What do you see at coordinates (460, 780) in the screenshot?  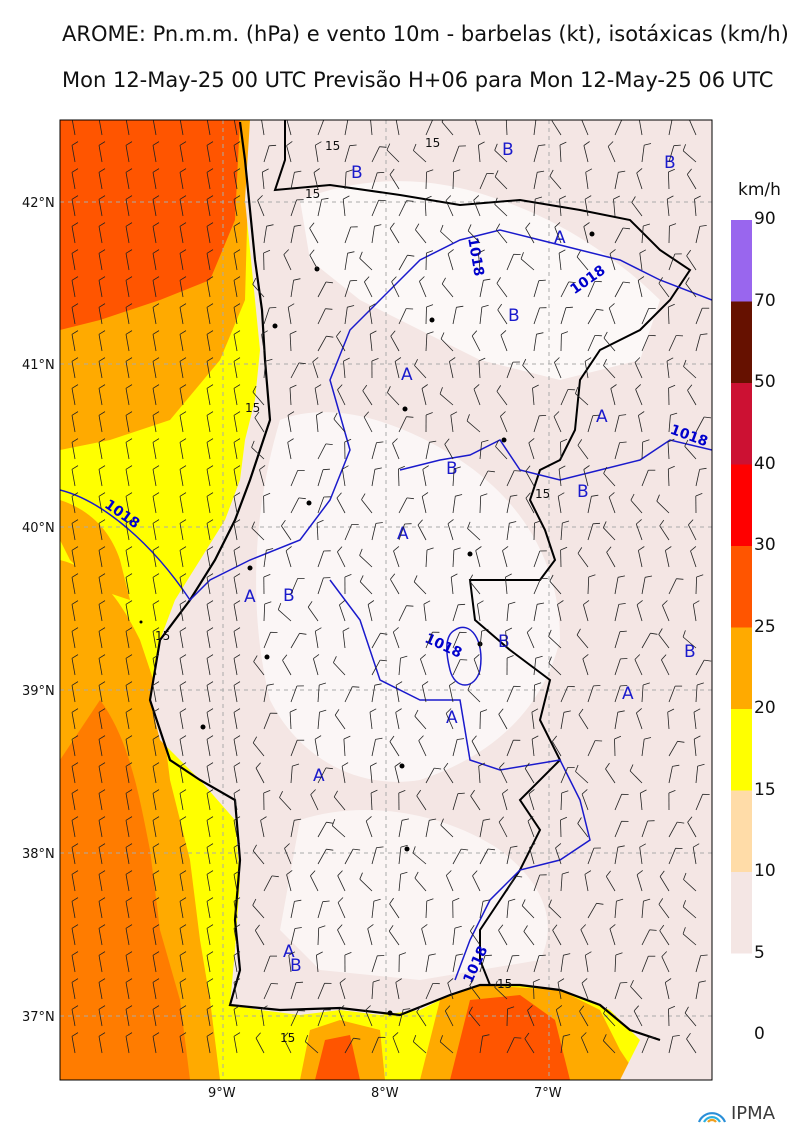 I see `isobar-1018-south` at bounding box center [460, 780].